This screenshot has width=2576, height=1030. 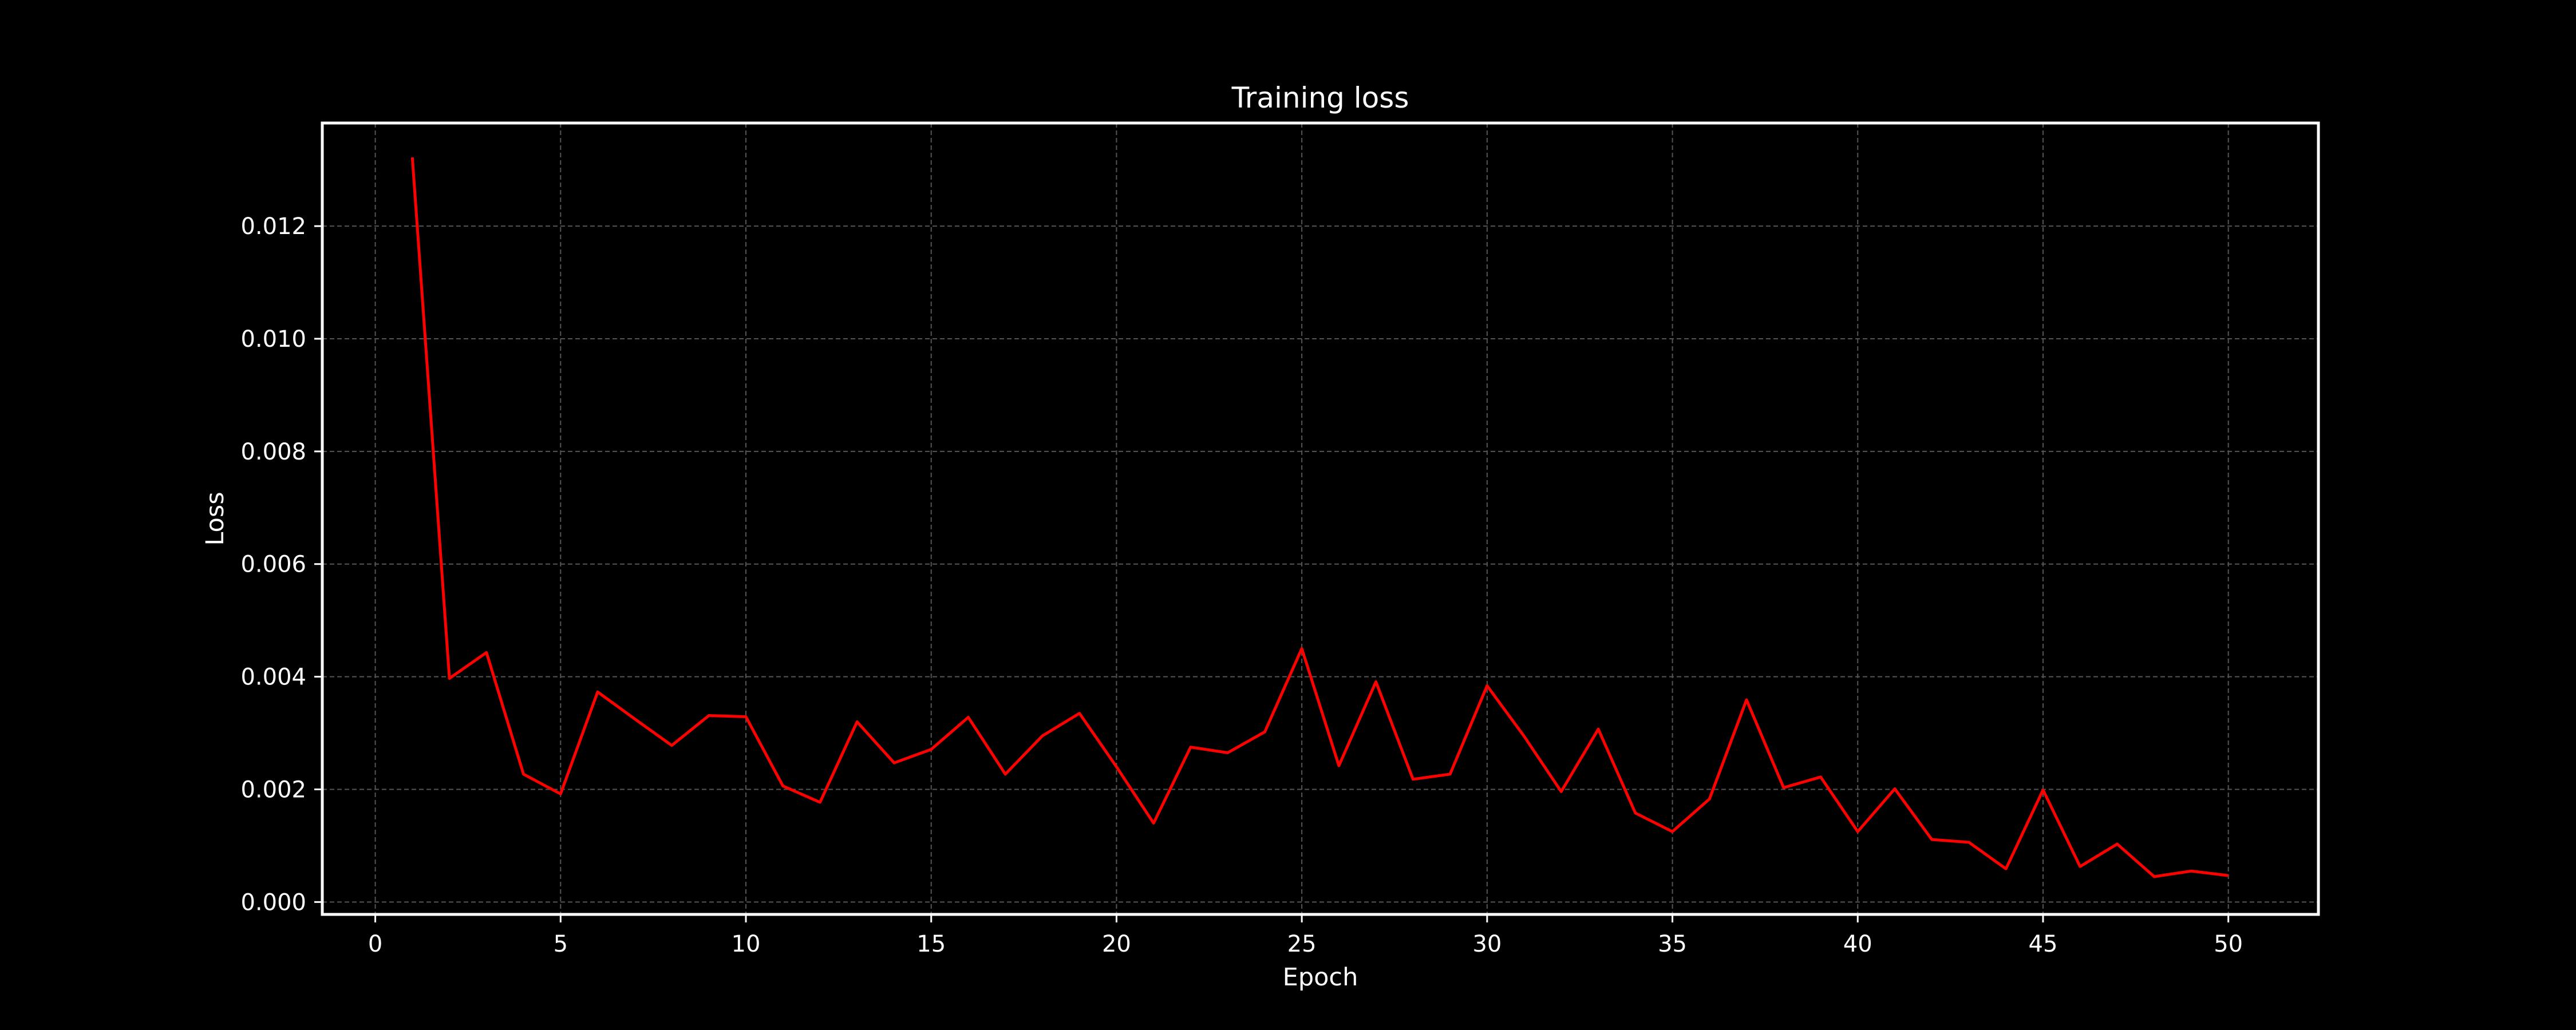 I want to click on x-tick-label: 20, so click(x=1116, y=944).